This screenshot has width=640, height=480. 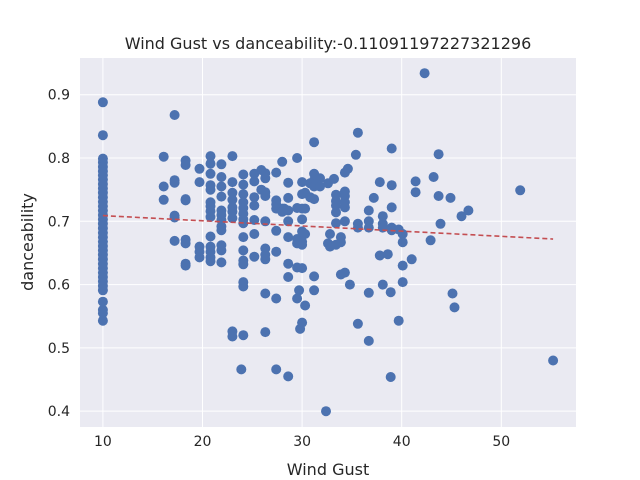 I want to click on x-tick-label: 10, so click(x=103, y=442).